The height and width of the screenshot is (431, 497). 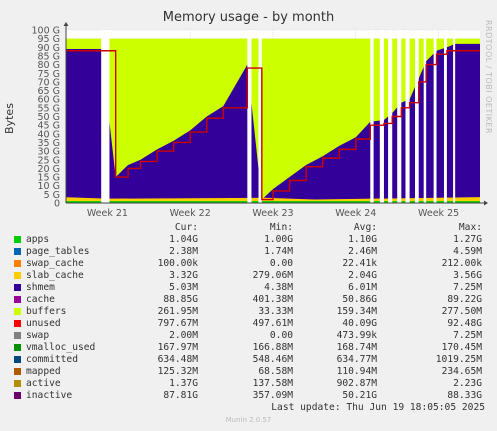 I want to click on legend-row-inactive: inactive 87.81G 357.09M 50.21G 88.33G, so click(x=252, y=396).